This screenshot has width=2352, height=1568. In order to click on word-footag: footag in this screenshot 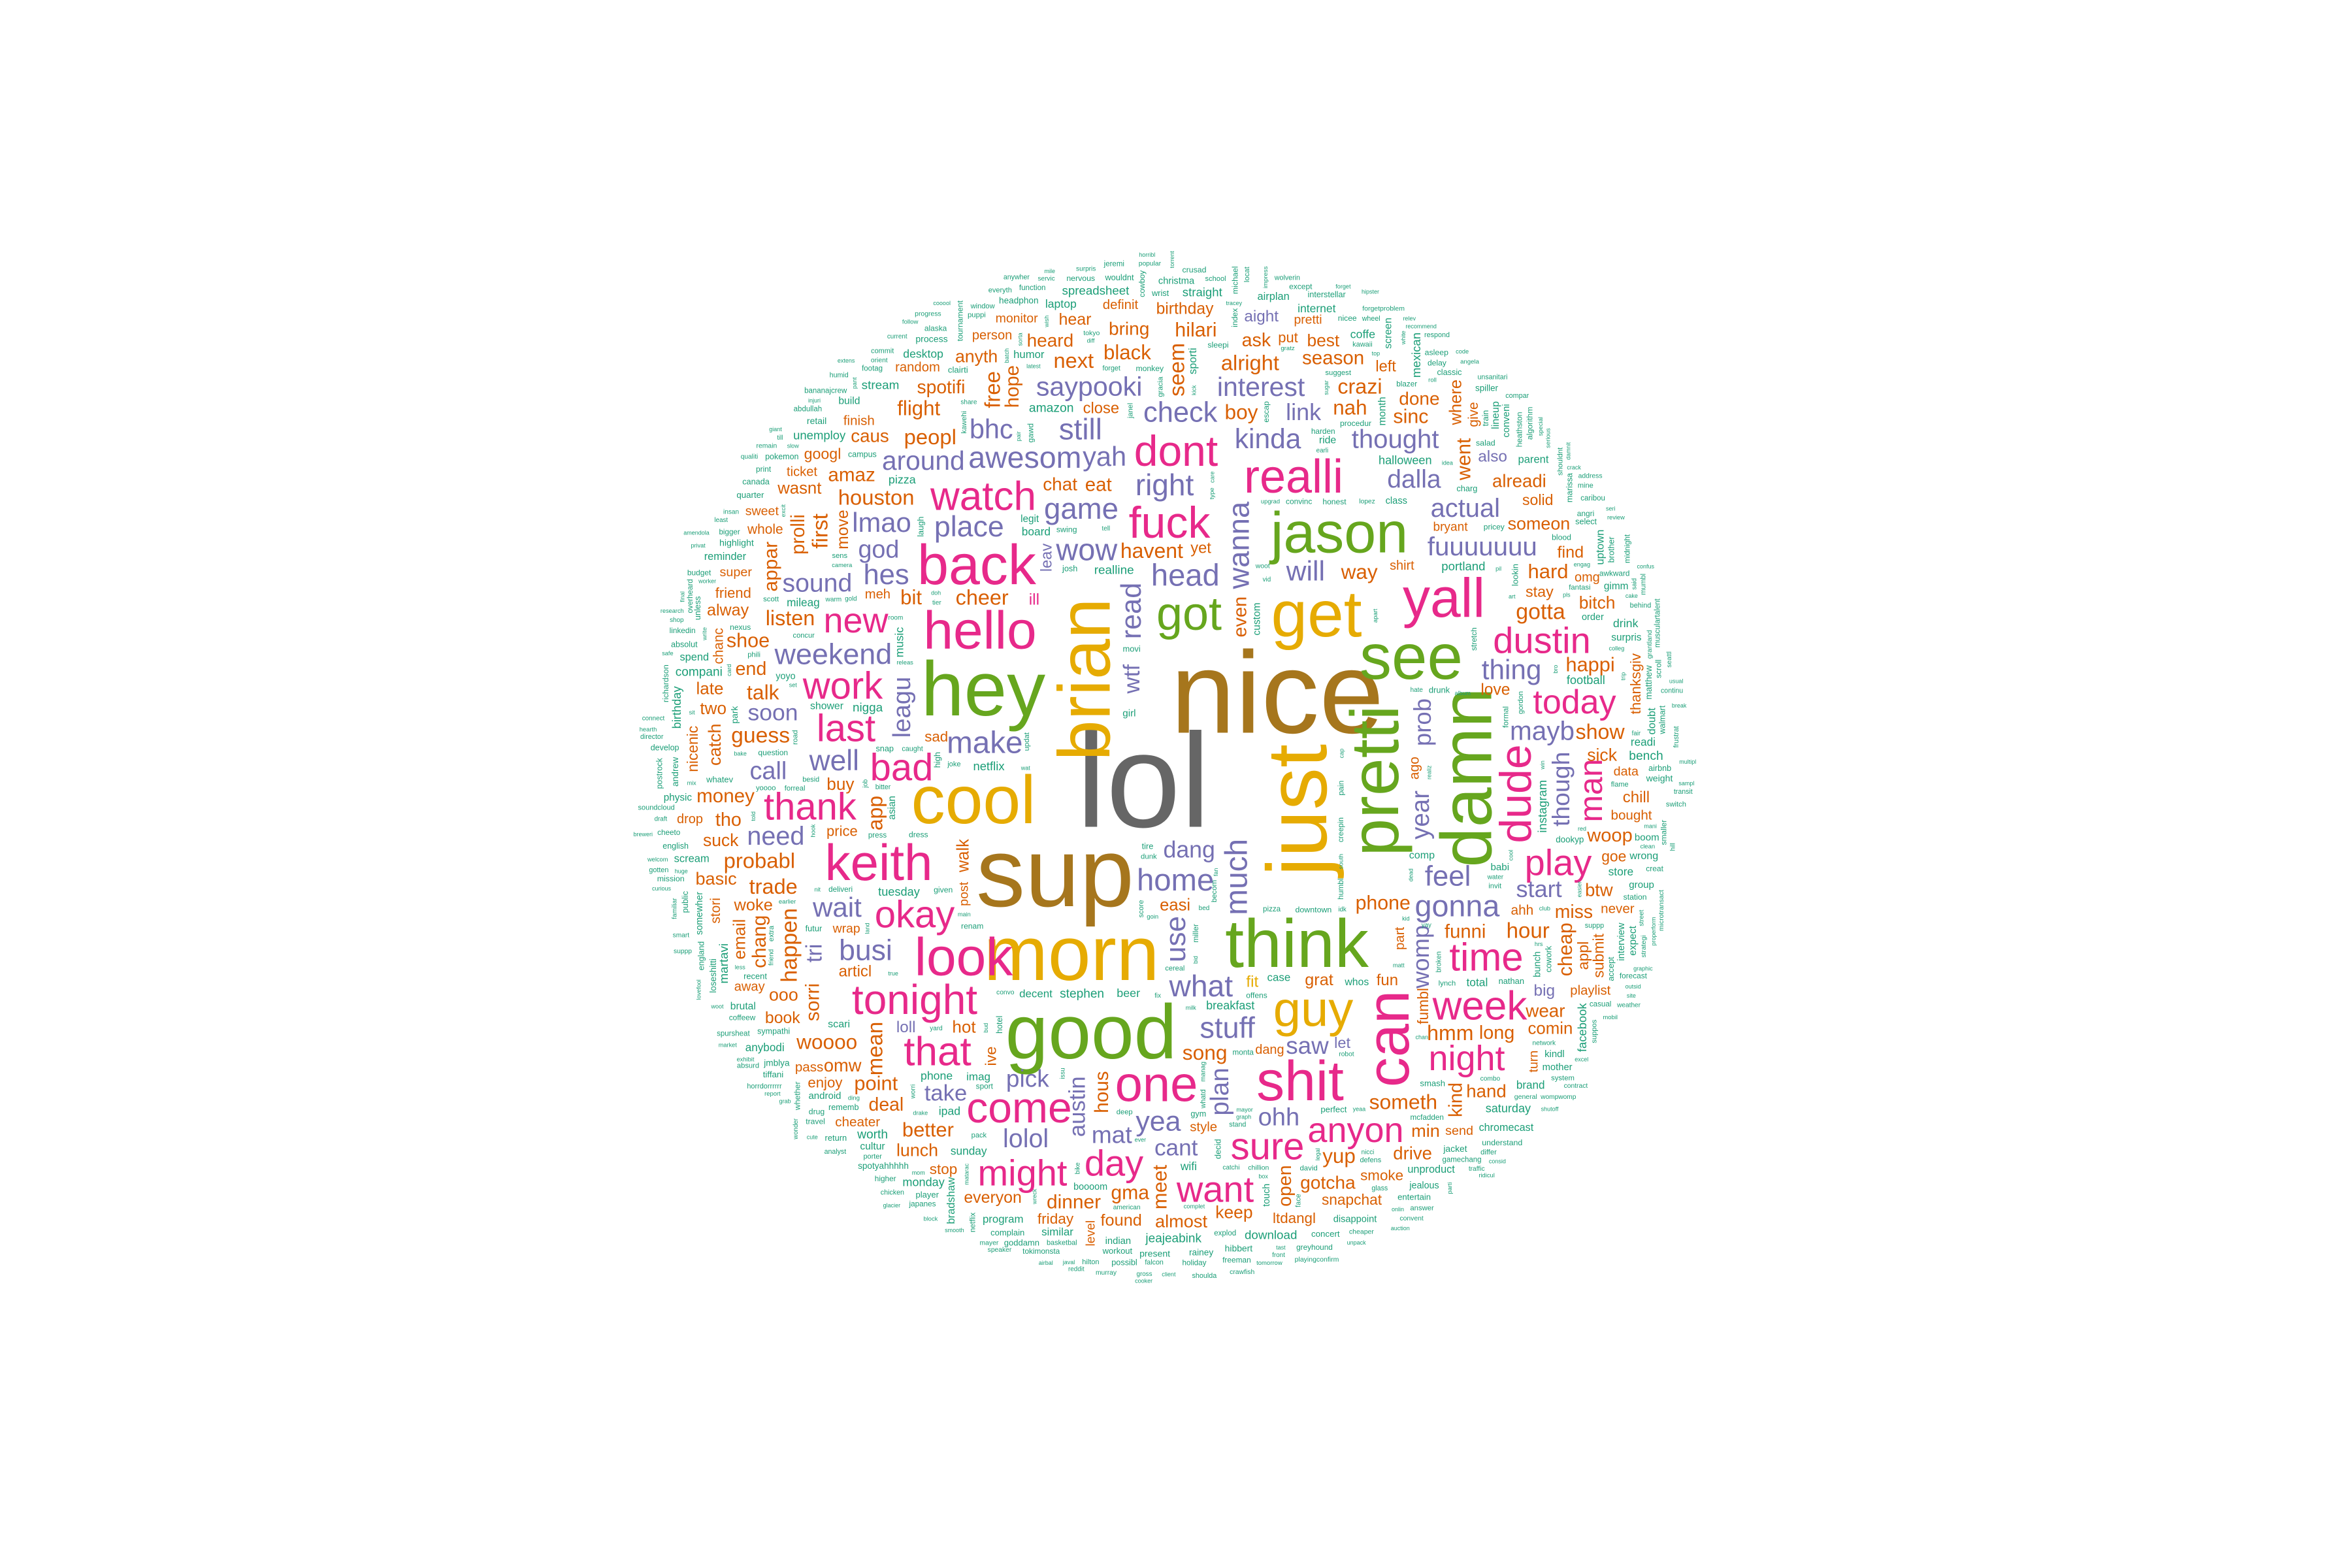, I will do `click(872, 368)`.